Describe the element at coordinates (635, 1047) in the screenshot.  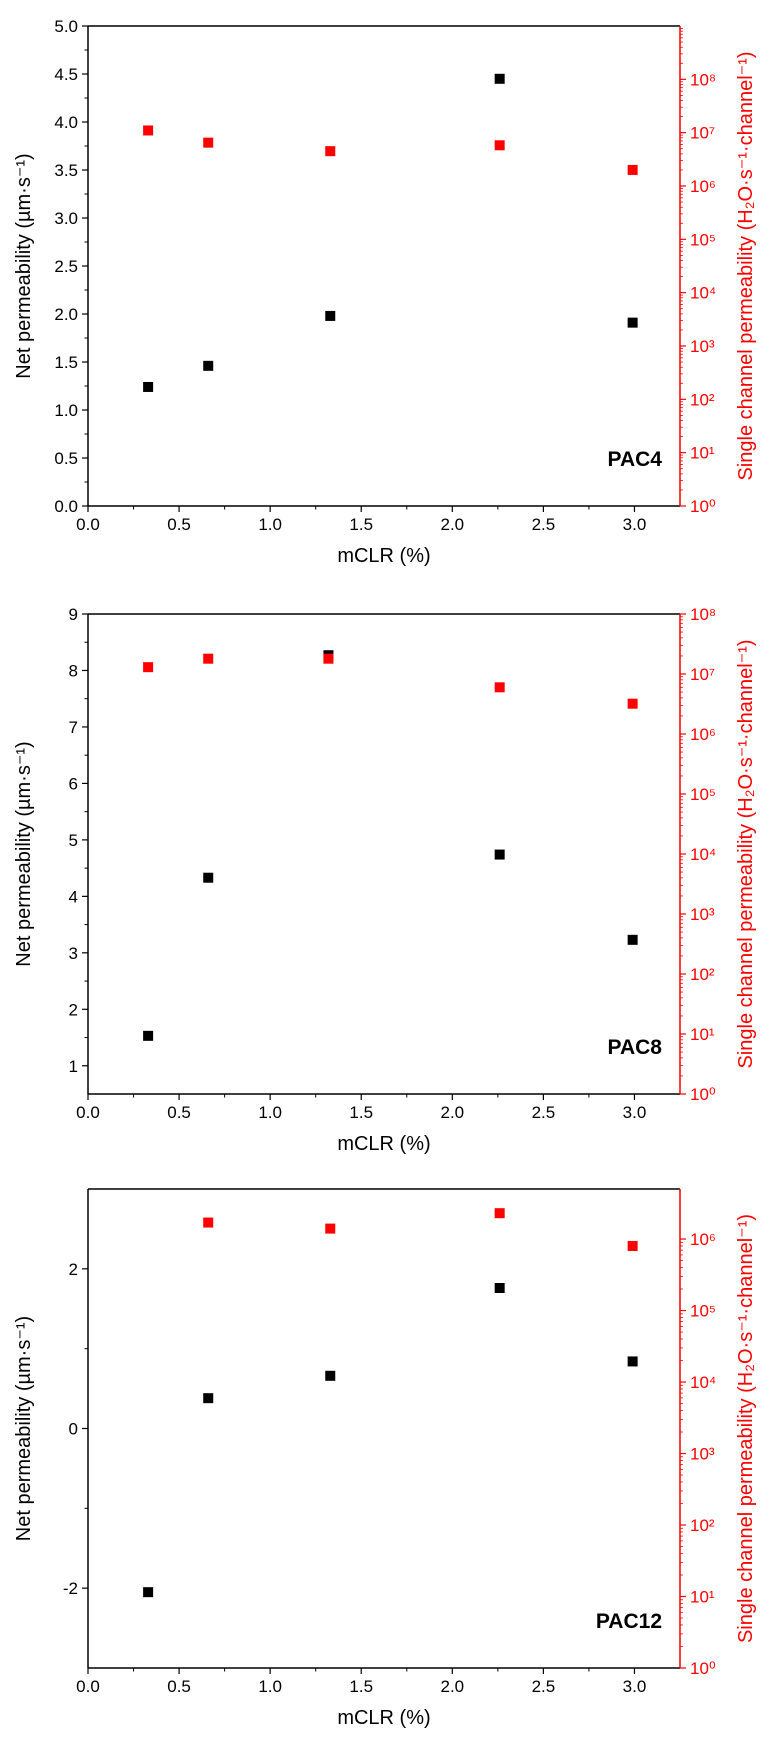
I see `panel-label: PAC8` at that location.